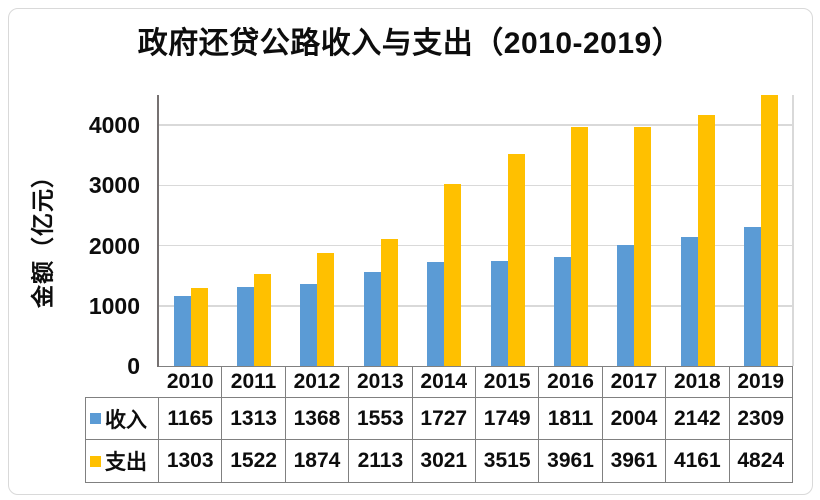  I want to click on legend-key-income: 收入, so click(122, 419).